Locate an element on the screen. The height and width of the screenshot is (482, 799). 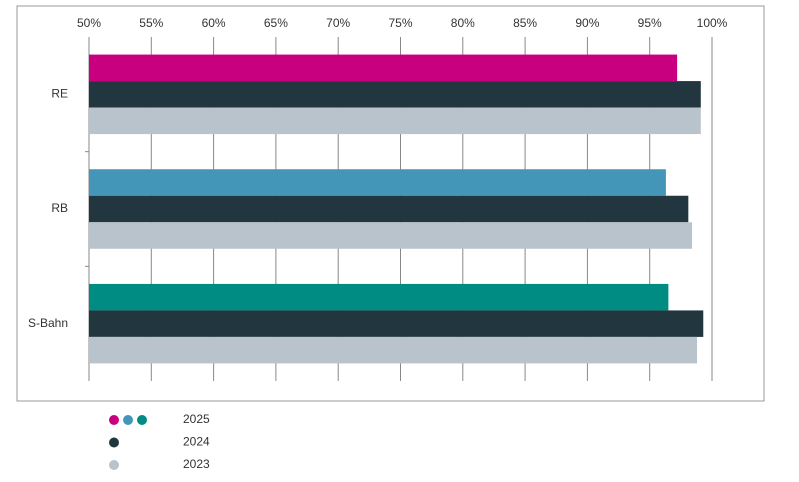
x-tick-label: 70% is located at coordinates (338, 23).